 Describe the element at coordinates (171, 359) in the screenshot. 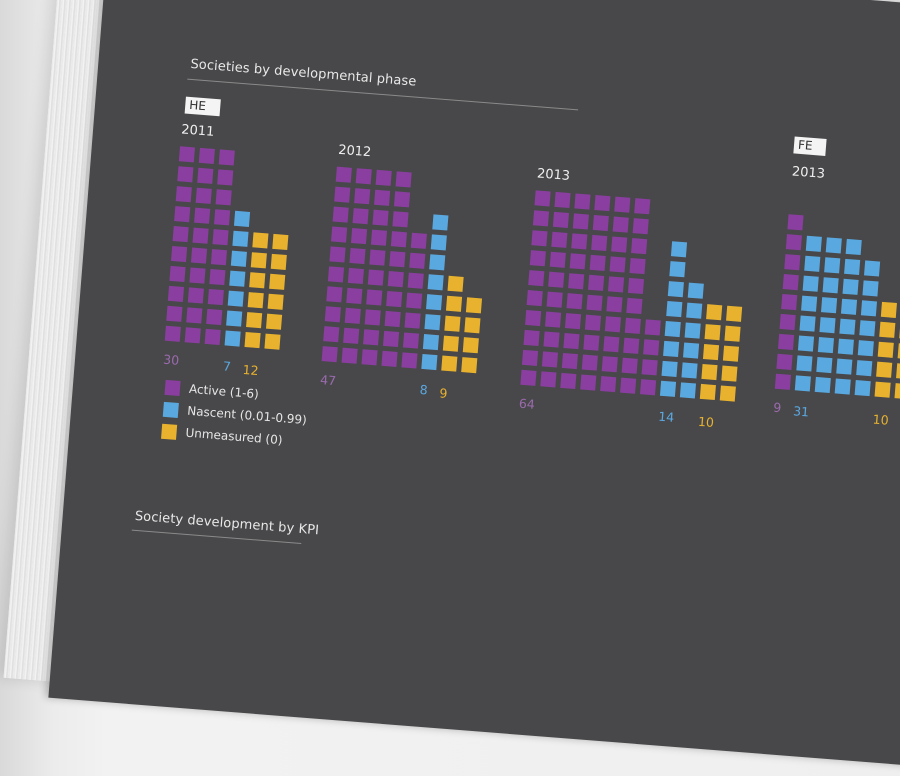

I see `count-label-active: 30` at that location.